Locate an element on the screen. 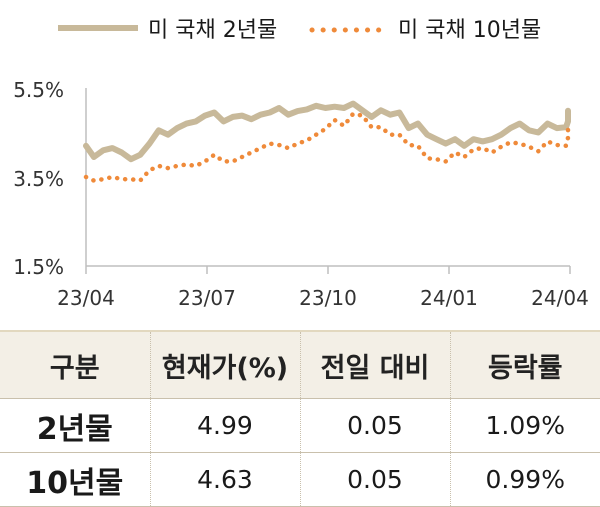 The height and width of the screenshot is (507, 600). y-tick-label: 3.5% is located at coordinates (38, 179).